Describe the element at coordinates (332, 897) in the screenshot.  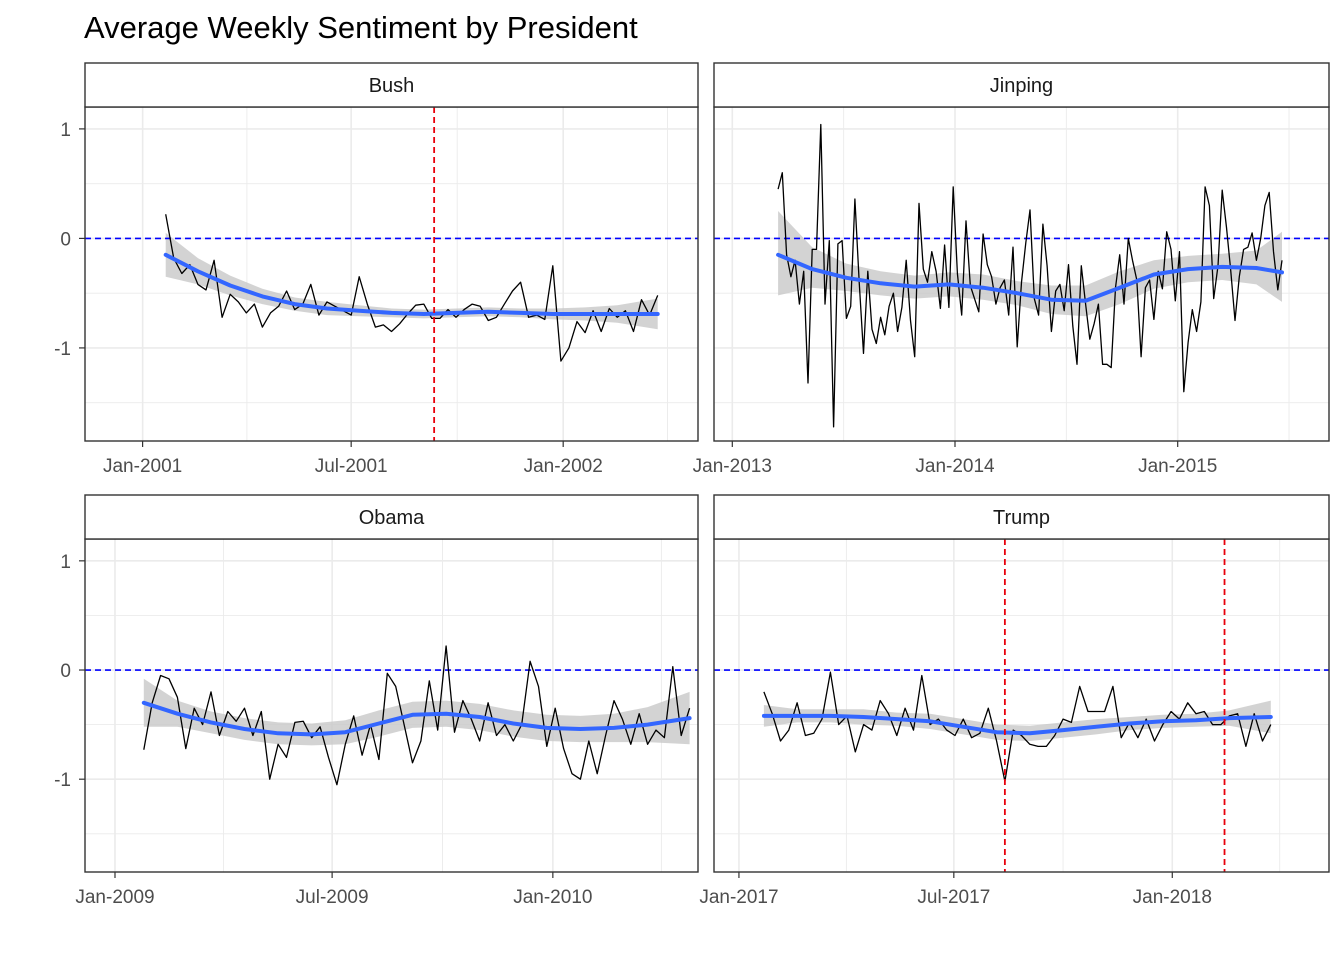
I see `x-axis-tick-label: Jul-2009` at that location.